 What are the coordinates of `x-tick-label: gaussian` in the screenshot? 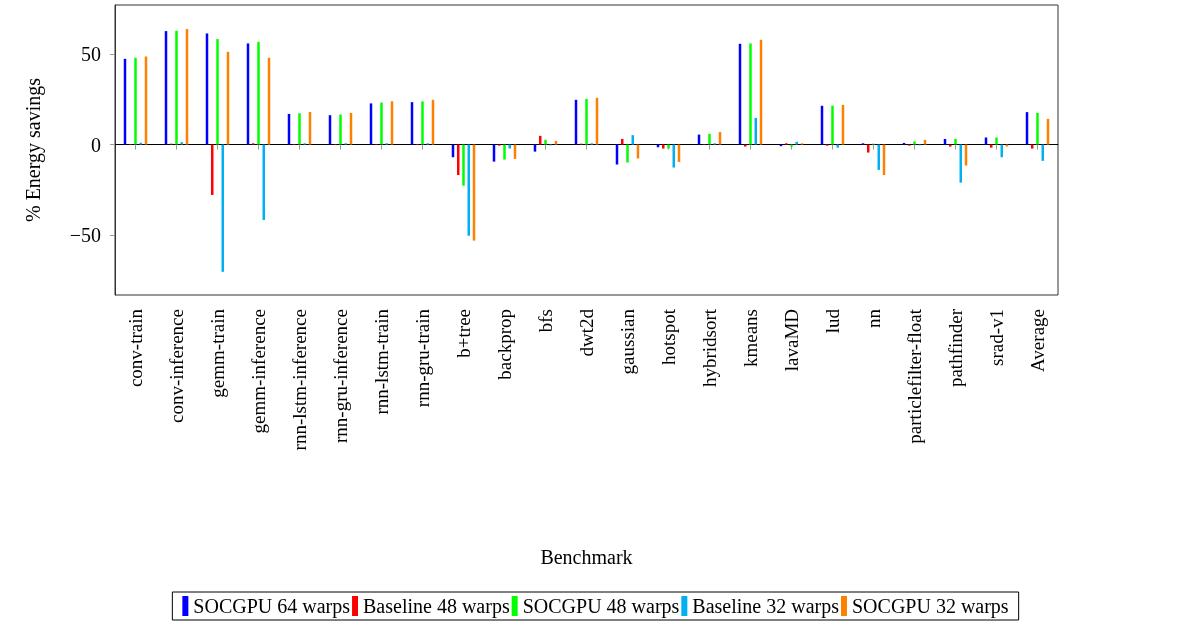 It's located at (627, 341).